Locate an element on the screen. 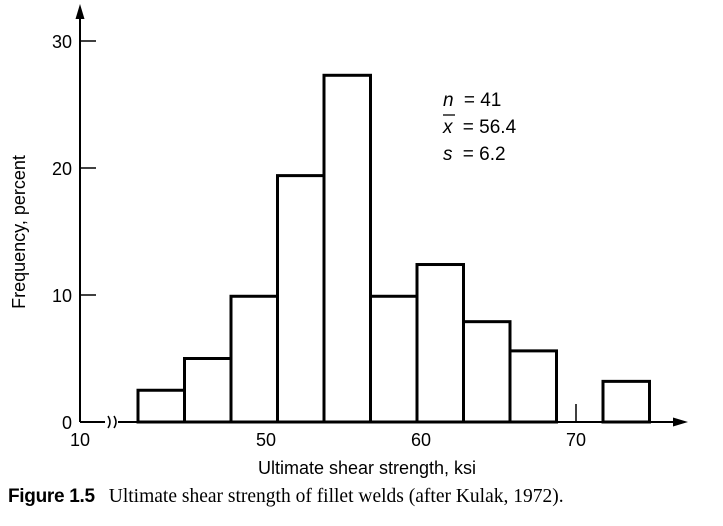  stat-s: s = 6.2 is located at coordinates (474, 154).